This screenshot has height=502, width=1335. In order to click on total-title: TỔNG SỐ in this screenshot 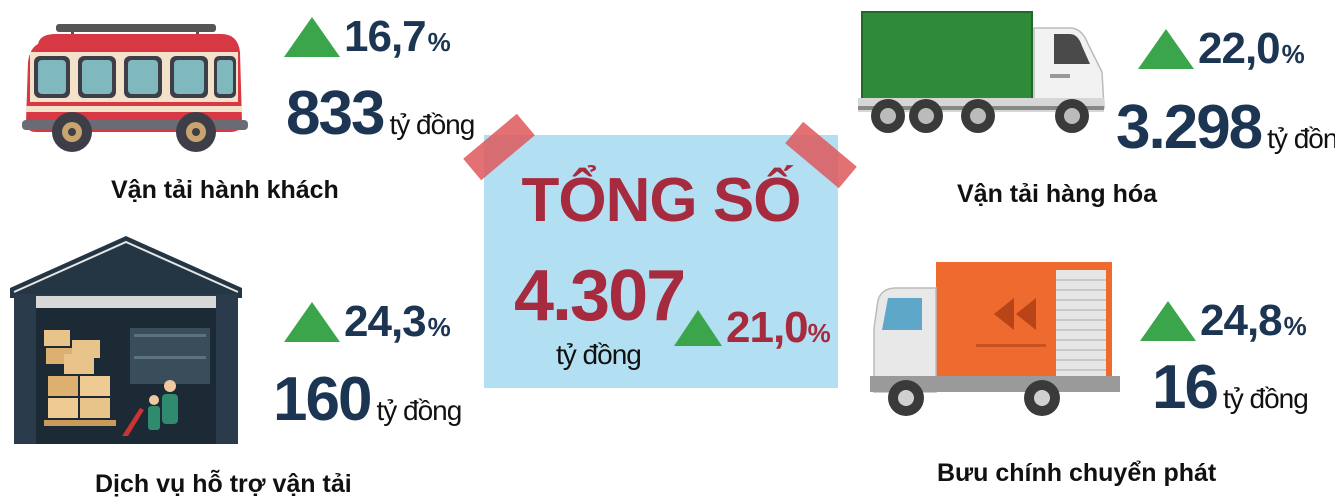, I will do `click(661, 200)`.